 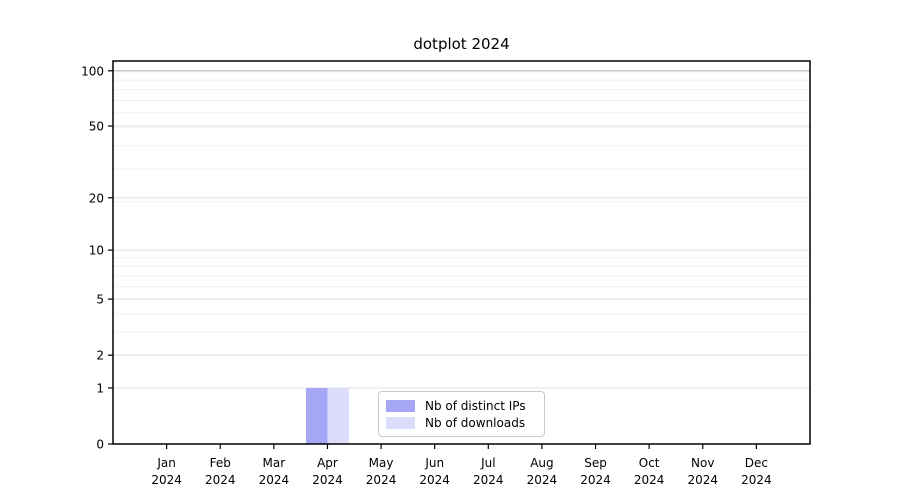 What do you see at coordinates (541, 463) in the screenshot?
I see `x-tick-label-month: Aug` at bounding box center [541, 463].